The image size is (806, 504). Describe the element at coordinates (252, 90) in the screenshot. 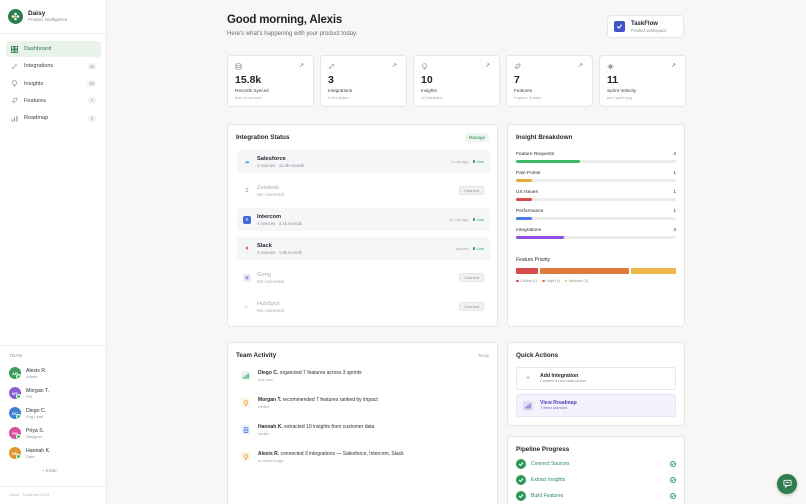

I see `stat-label: Records Synced` at that location.